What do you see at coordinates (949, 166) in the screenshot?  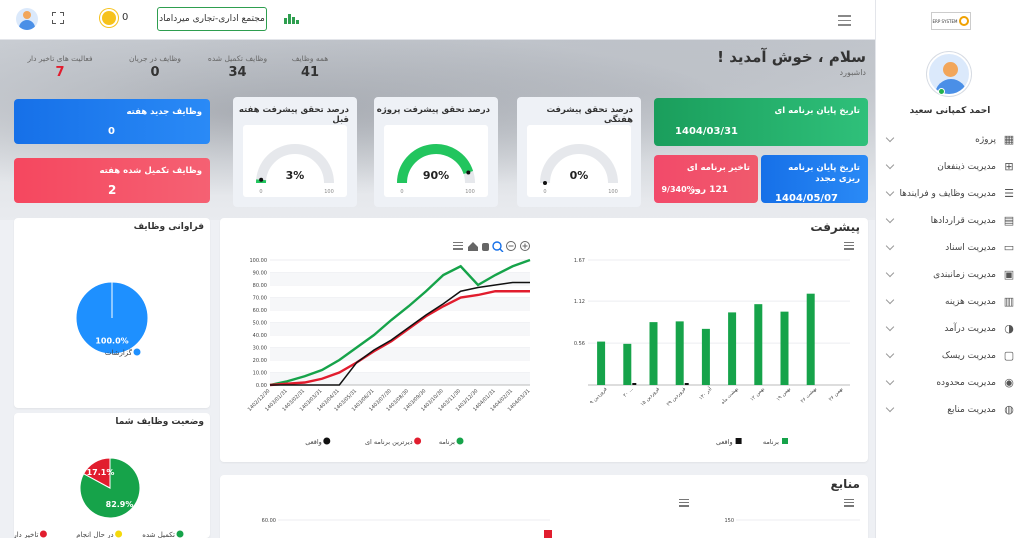 I see `sidebar-item-stakeholders: ⊞ مدیریت ذینفعان` at bounding box center [949, 166].